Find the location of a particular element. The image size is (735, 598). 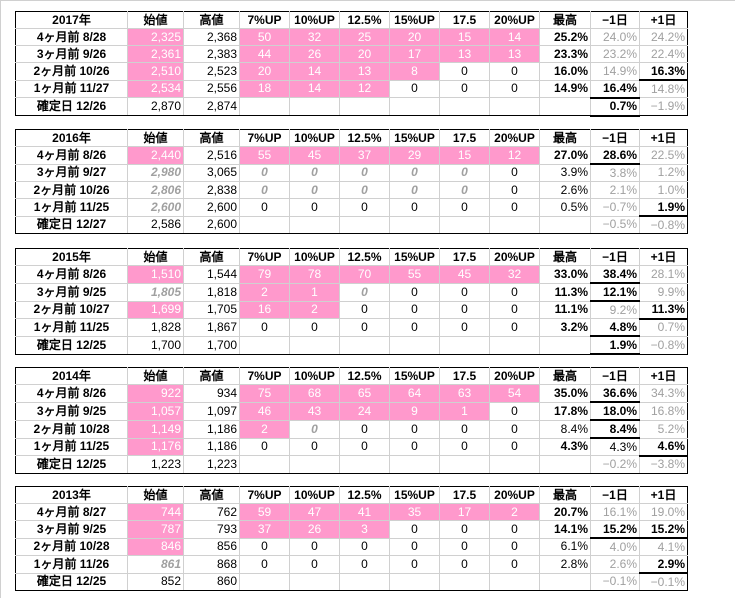

max-percent-cell: 11.1% is located at coordinates (565, 310).